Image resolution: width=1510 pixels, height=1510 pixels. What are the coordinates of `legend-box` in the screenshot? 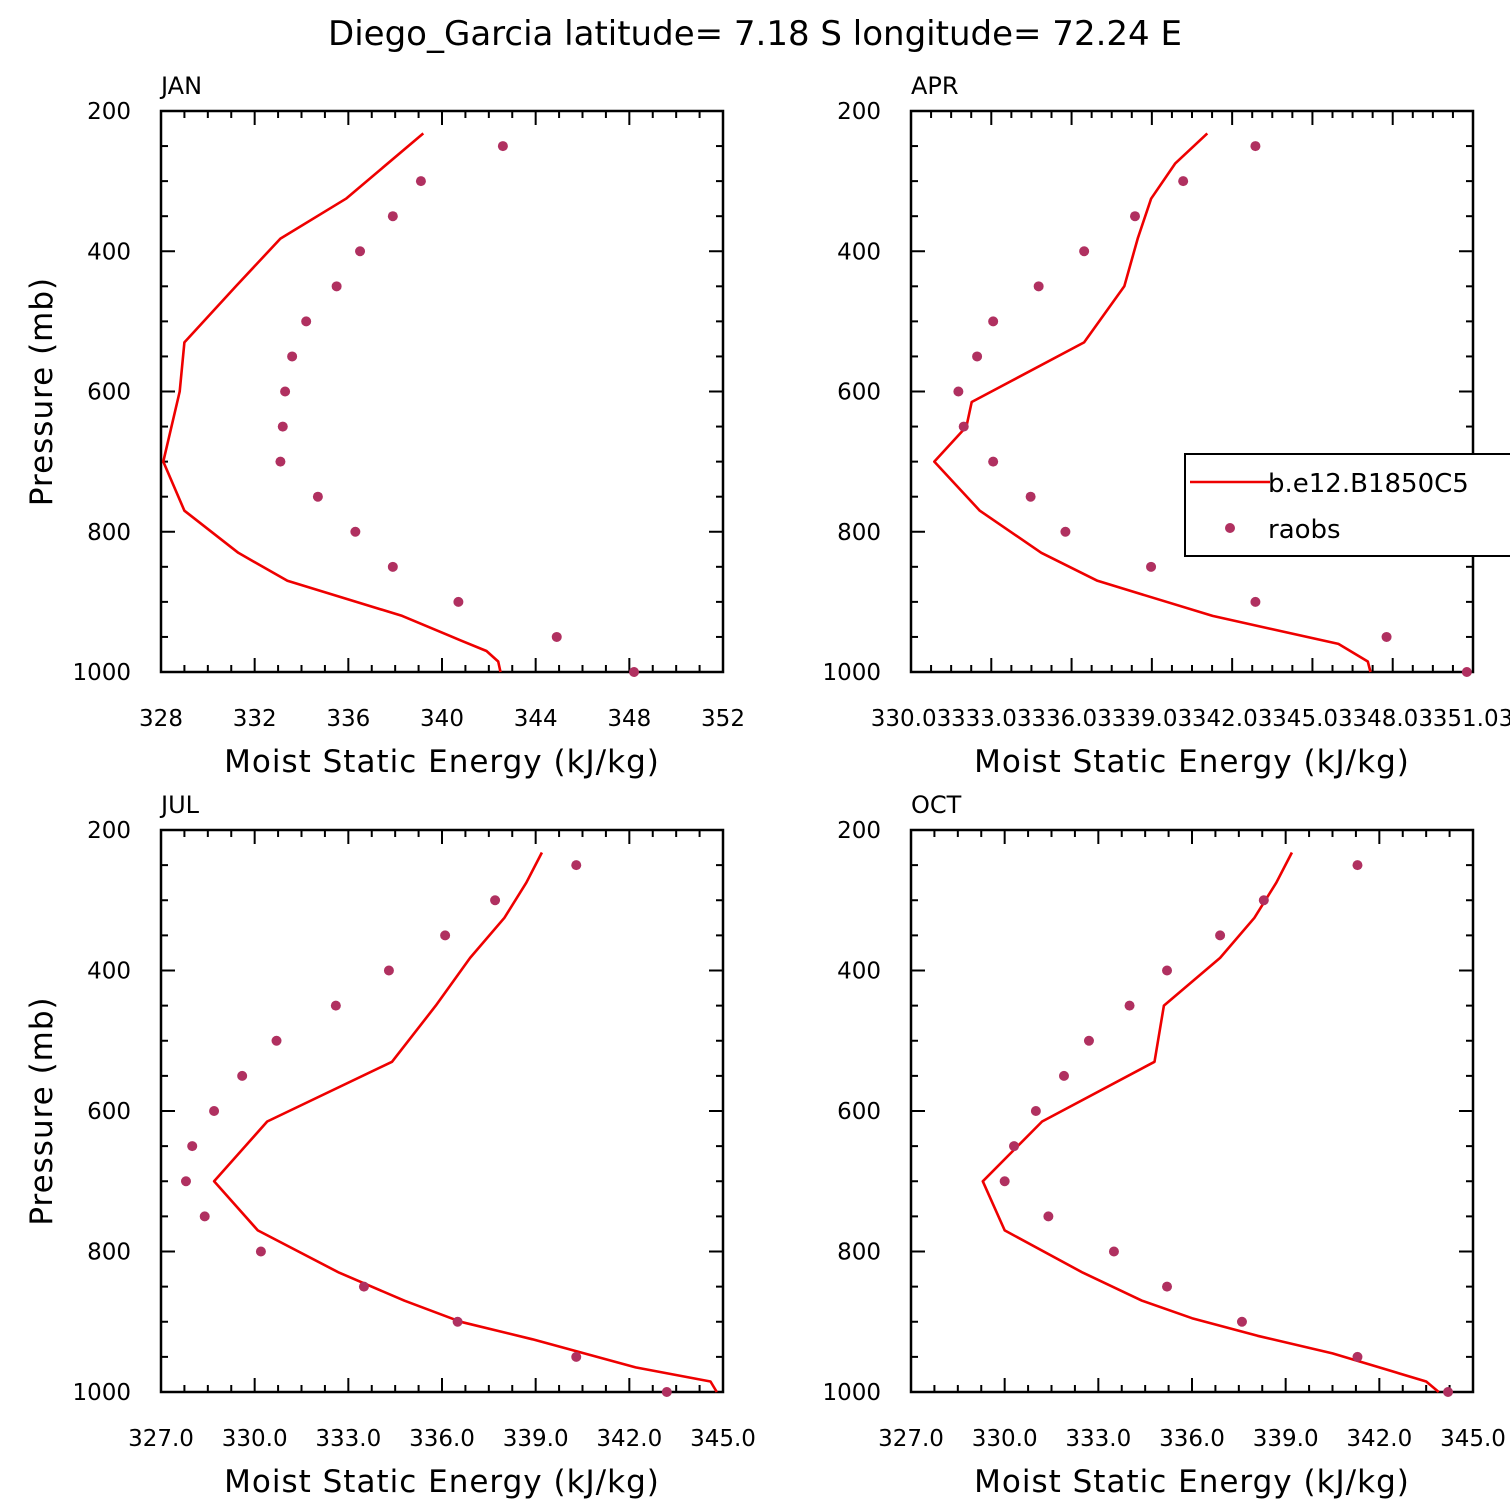 It's located at (1347, 505).